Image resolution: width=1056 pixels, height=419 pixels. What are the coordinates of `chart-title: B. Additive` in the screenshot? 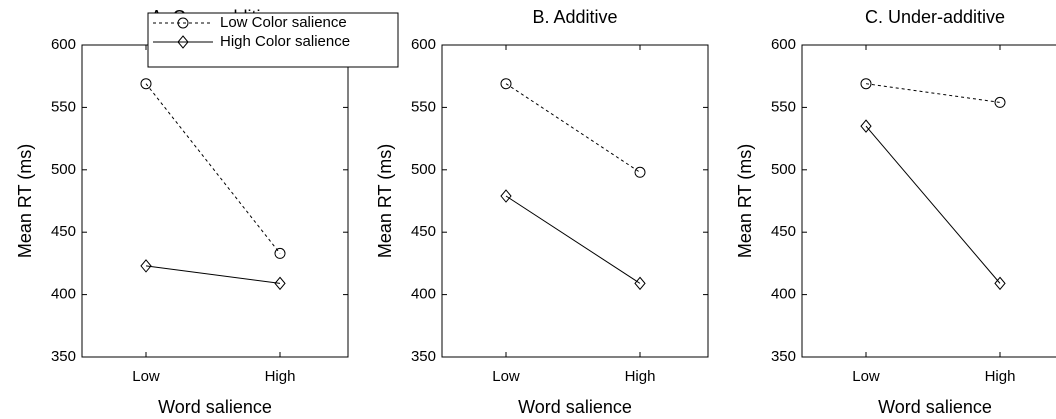 It's located at (574, 17).